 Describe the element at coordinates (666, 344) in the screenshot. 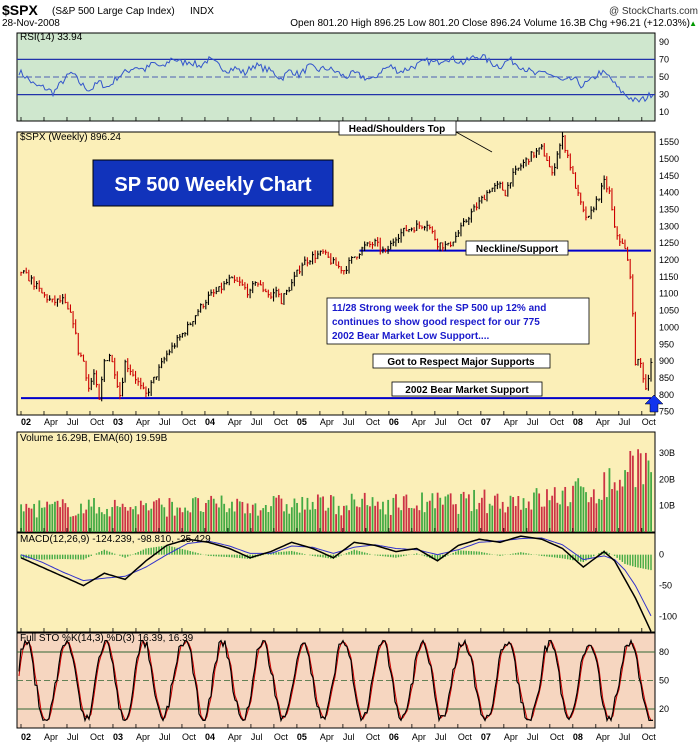

I see `price-tick: 950` at that location.